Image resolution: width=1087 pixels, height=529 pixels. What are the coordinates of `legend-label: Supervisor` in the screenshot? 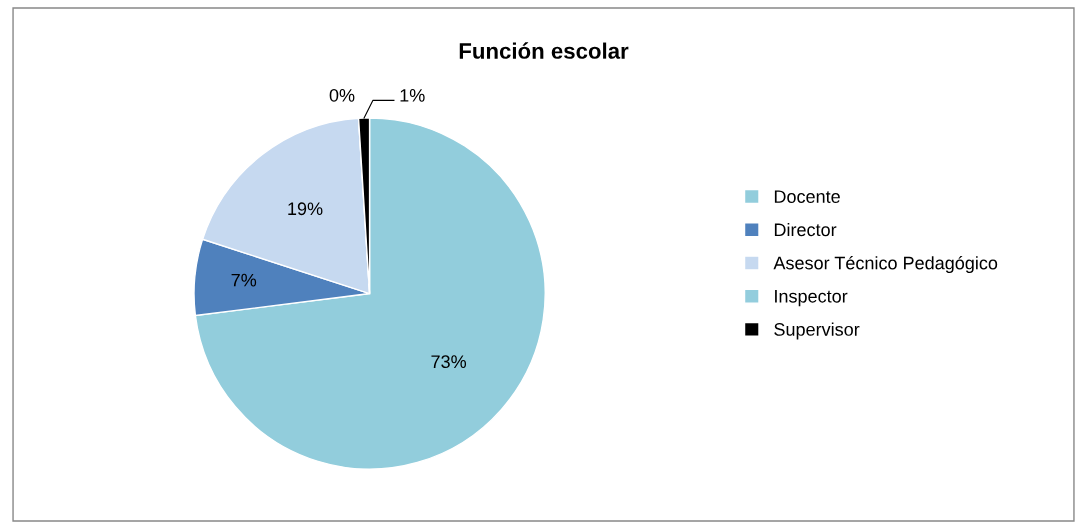 It's located at (817, 331).